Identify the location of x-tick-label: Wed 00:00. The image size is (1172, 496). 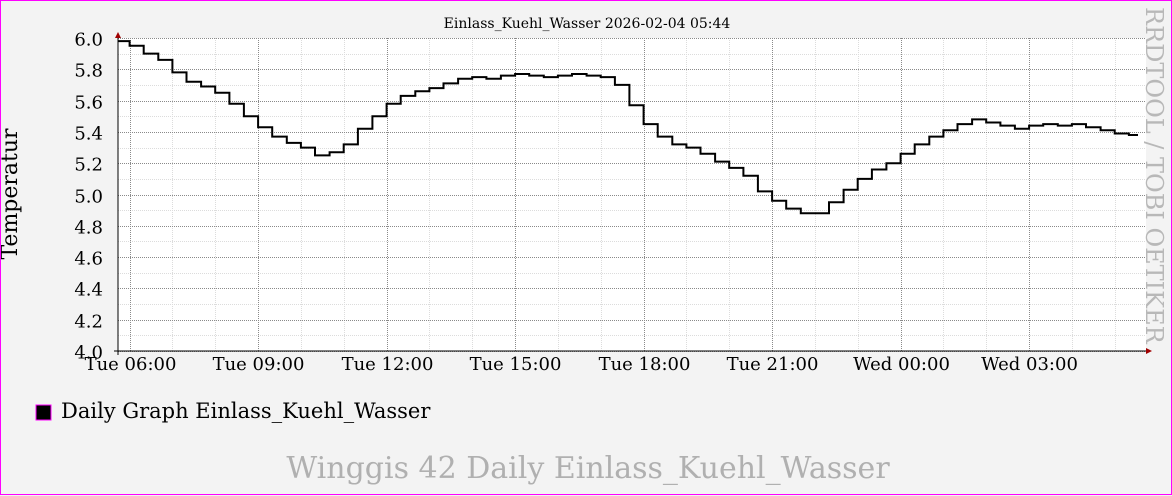
(901, 364).